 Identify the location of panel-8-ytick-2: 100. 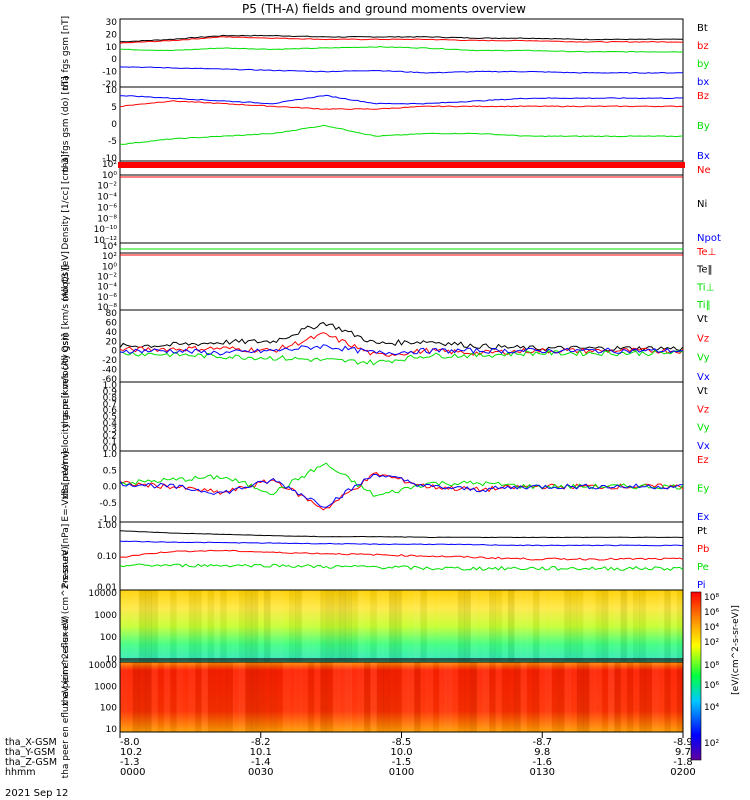
(108, 638).